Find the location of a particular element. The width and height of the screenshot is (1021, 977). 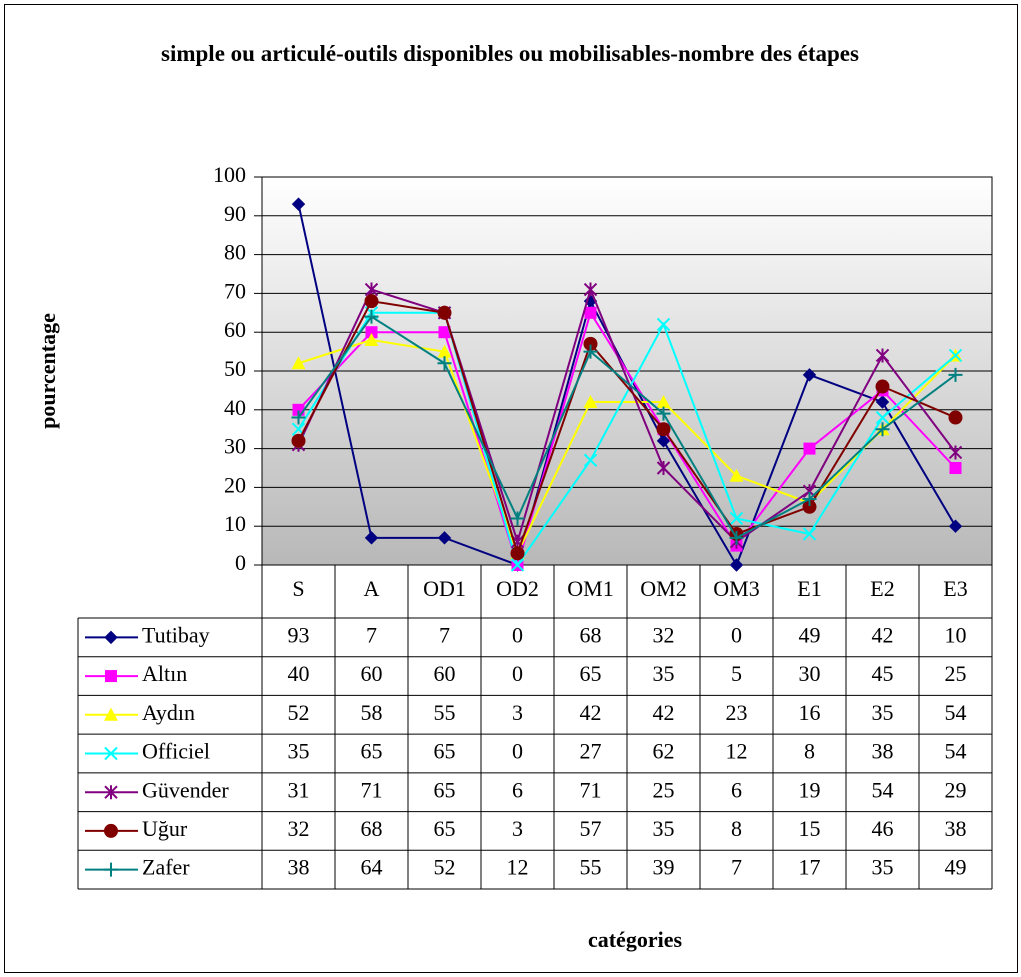

x-tick-label: OM2 is located at coordinates (663, 588).